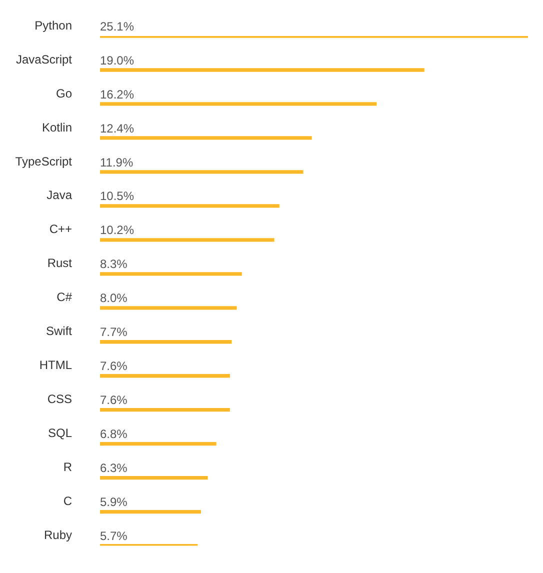  I want to click on data-label: 7.7%, so click(114, 332).